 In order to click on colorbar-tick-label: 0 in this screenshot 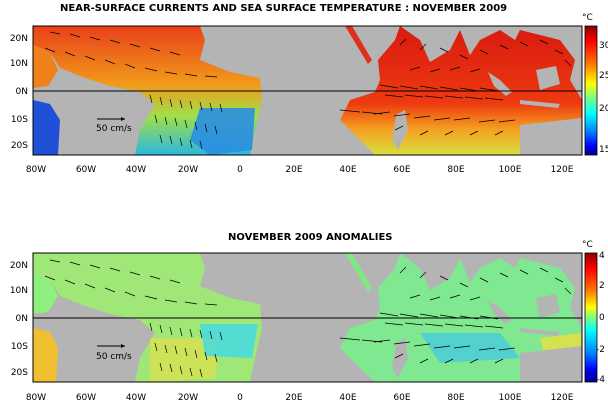, I will do `click(602, 318)`.